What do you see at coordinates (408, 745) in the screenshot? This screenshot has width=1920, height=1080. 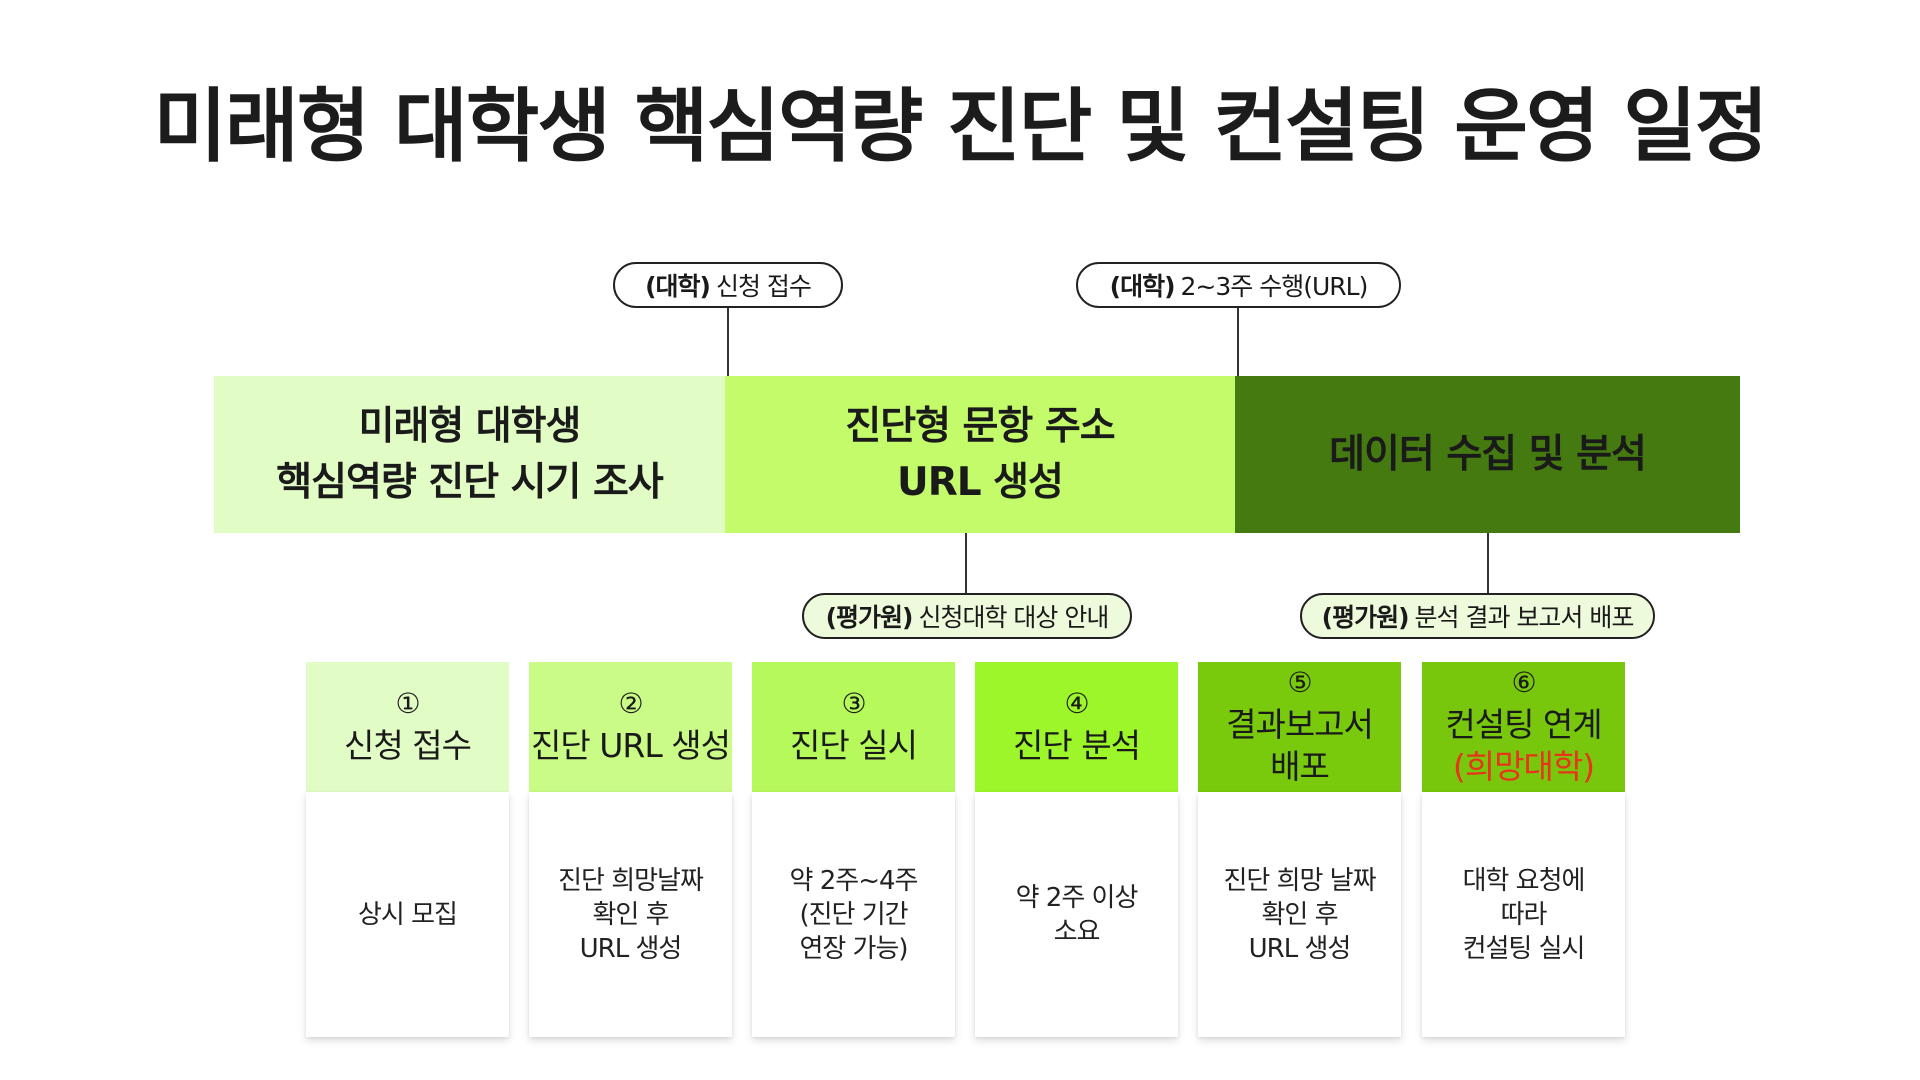 I see `step-title: 신청 접수` at bounding box center [408, 745].